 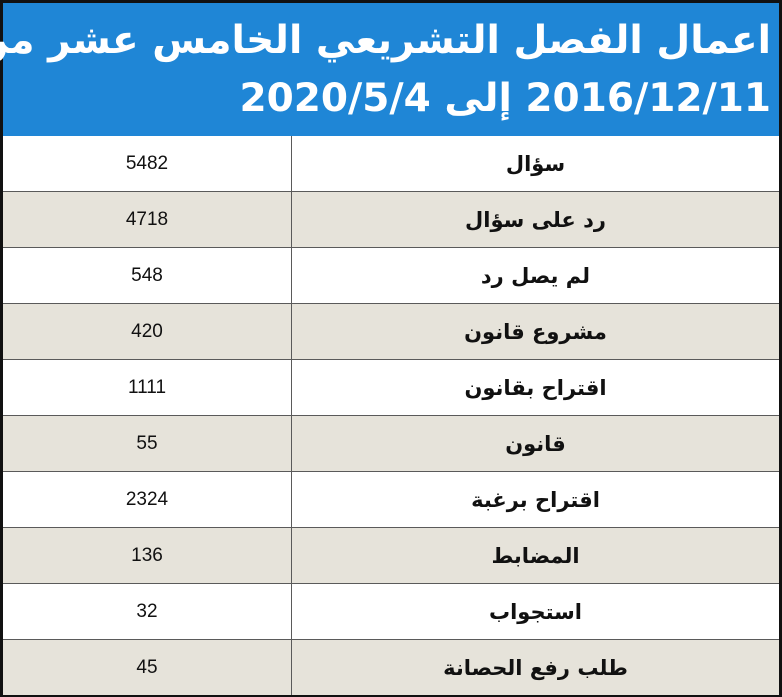 What do you see at coordinates (147, 499) in the screenshot?
I see `row-value: 2324` at bounding box center [147, 499].